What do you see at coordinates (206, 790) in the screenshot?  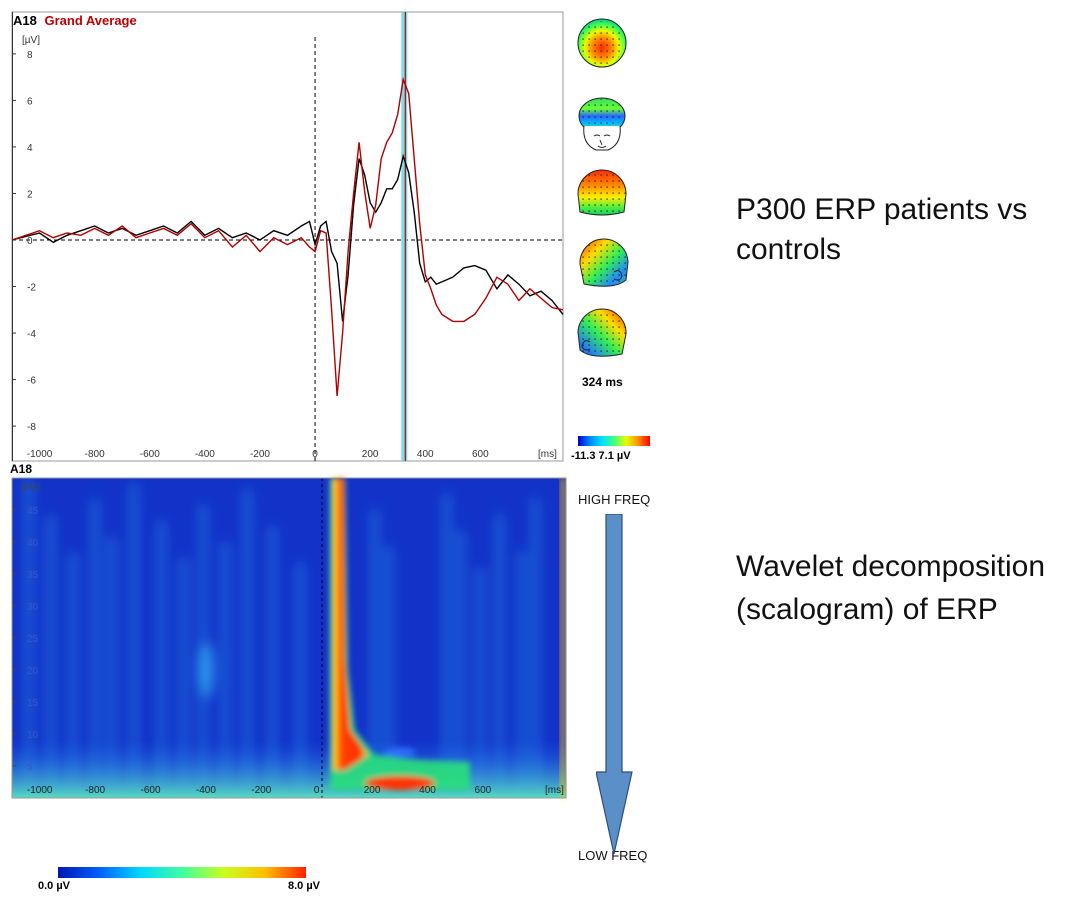 I see `scalogram-x-tick-label: -400` at bounding box center [206, 790].